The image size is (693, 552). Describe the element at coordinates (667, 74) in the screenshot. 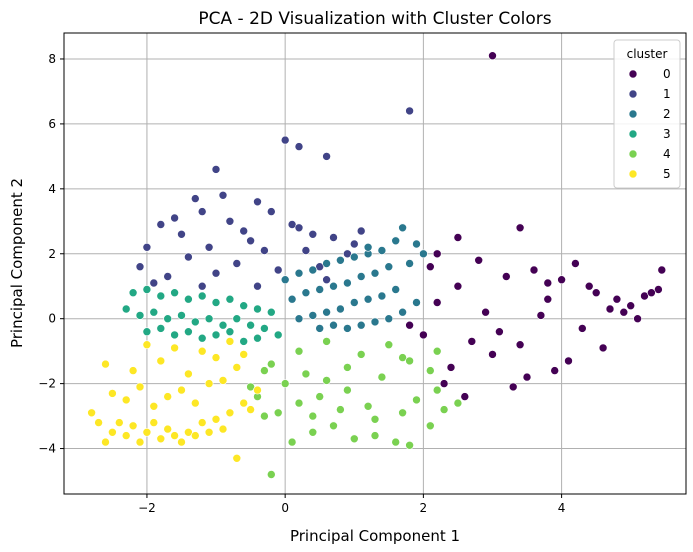

I see `legend-label: 0` at that location.